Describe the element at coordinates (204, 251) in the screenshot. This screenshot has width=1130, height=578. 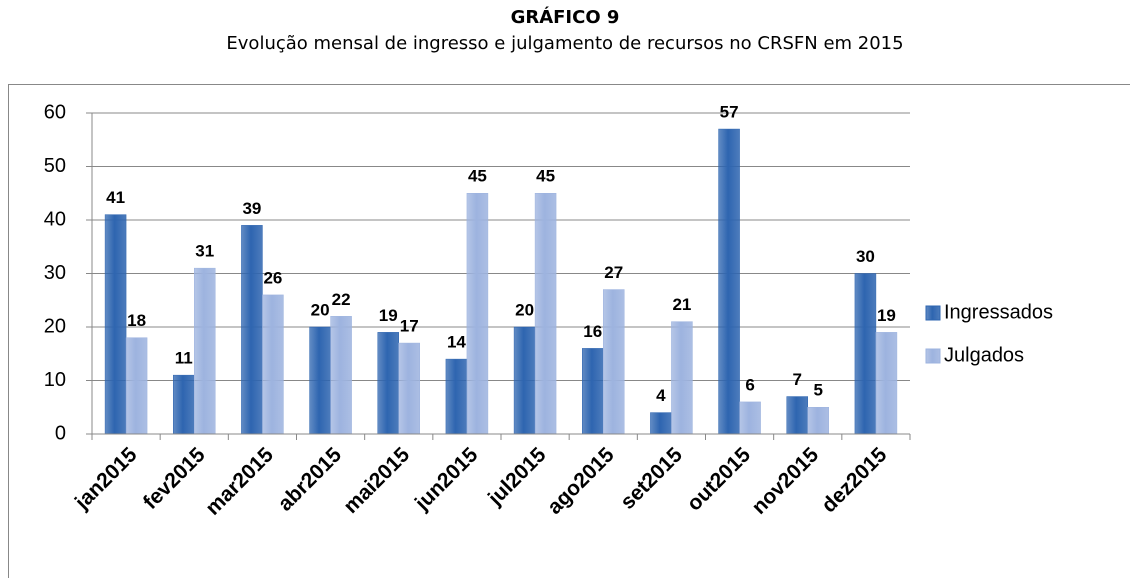
I see `data-label: 31` at that location.